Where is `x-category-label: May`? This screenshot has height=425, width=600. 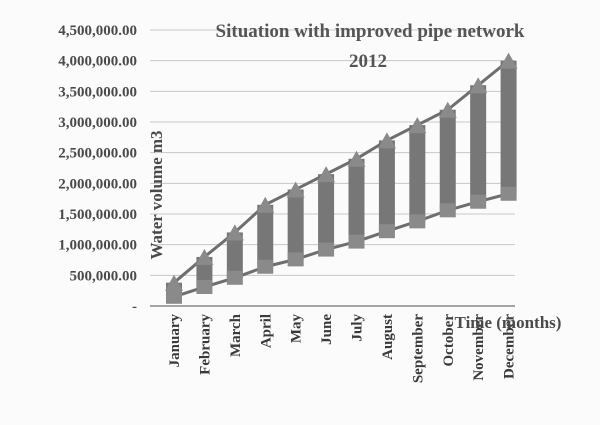
x-category-label: May is located at coordinates (297, 329).